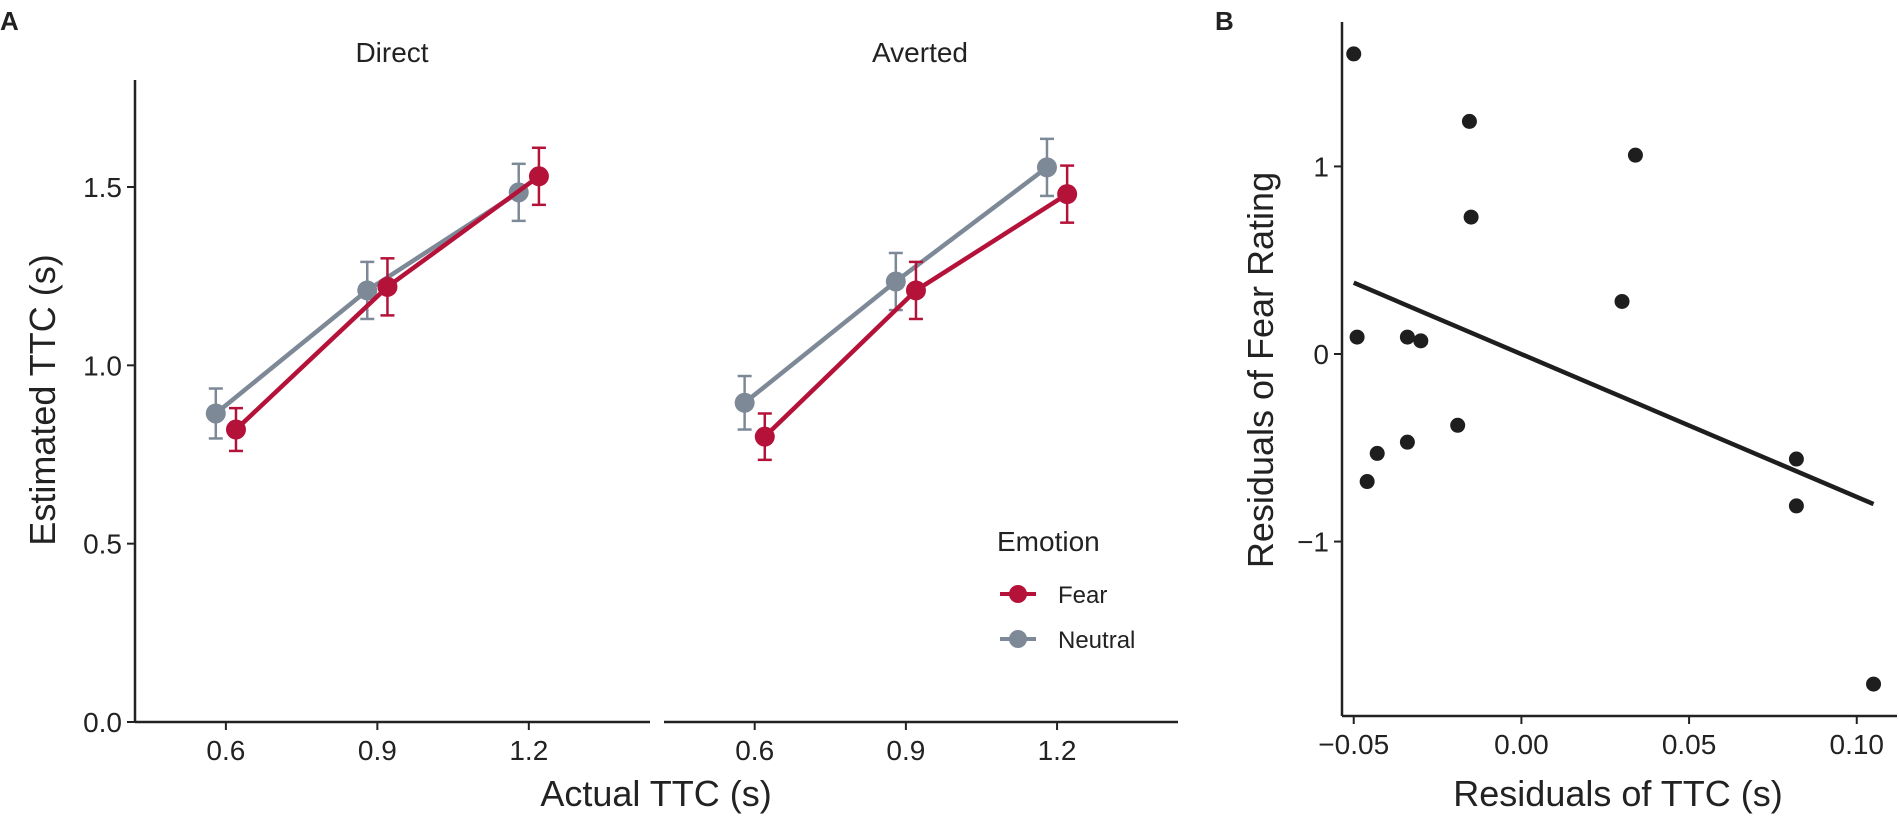 The image size is (1900, 817). I want to click on panel-a-y-tick-label: 0.0, so click(102, 722).